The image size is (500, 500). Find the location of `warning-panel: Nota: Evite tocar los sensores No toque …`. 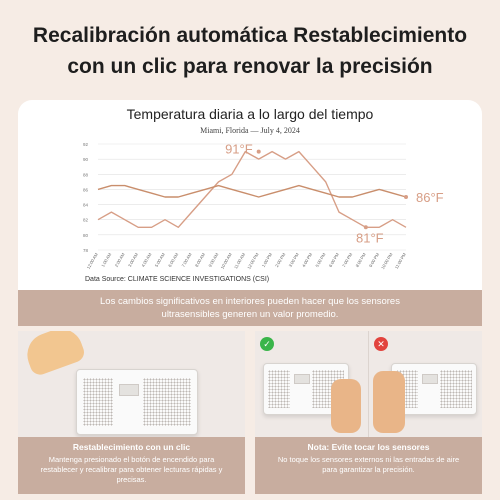

warning-panel: Nota: Evite tocar los sensores No toque … is located at coordinates (368, 412).